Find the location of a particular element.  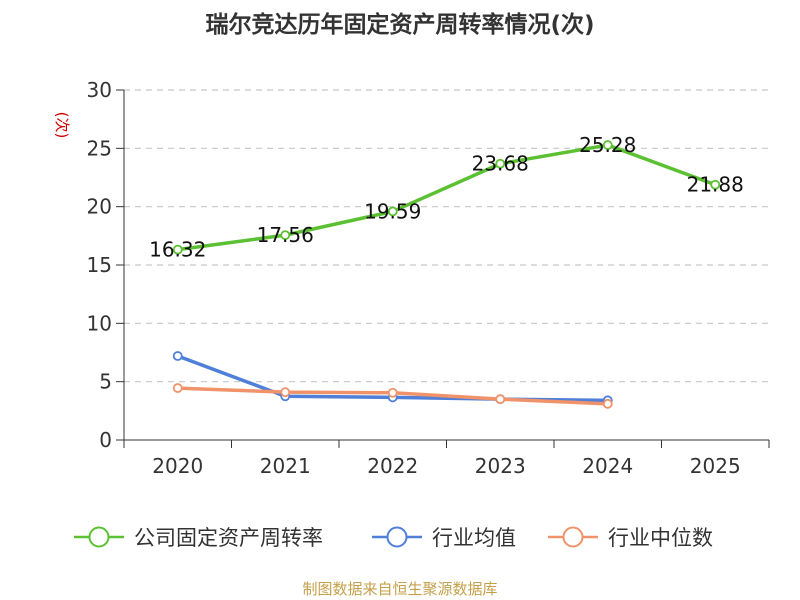

x-tick-label: 2021 is located at coordinates (285, 466).